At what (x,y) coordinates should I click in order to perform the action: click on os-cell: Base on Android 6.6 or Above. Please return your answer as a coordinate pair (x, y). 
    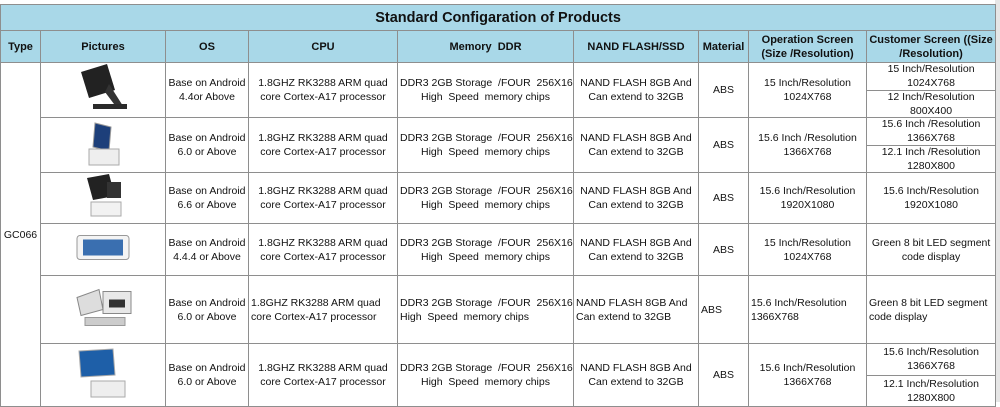
    Looking at the image, I should click on (207, 198).